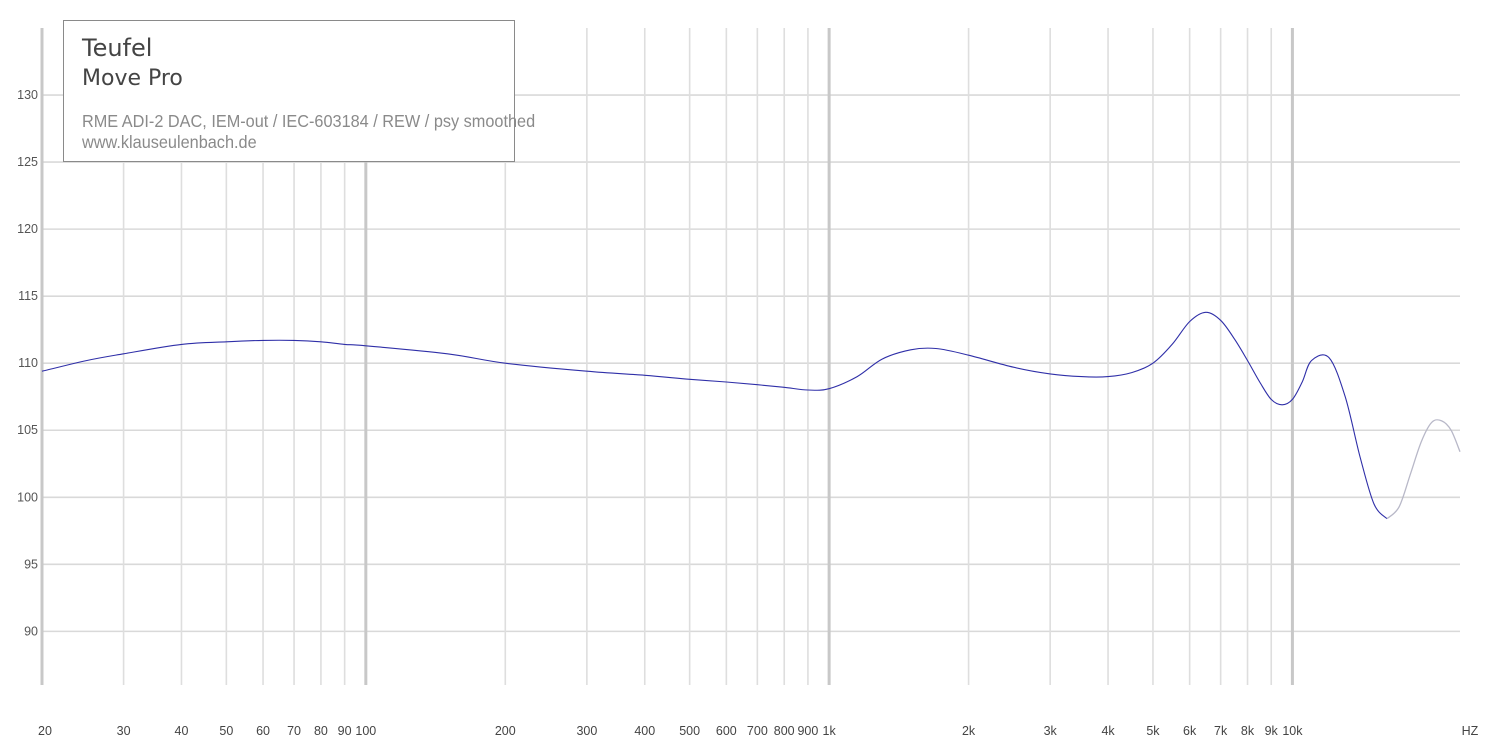 This screenshot has width=1500, height=750. Describe the element at coordinates (1248, 731) in the screenshot. I see `x-tick-label: 8k` at that location.